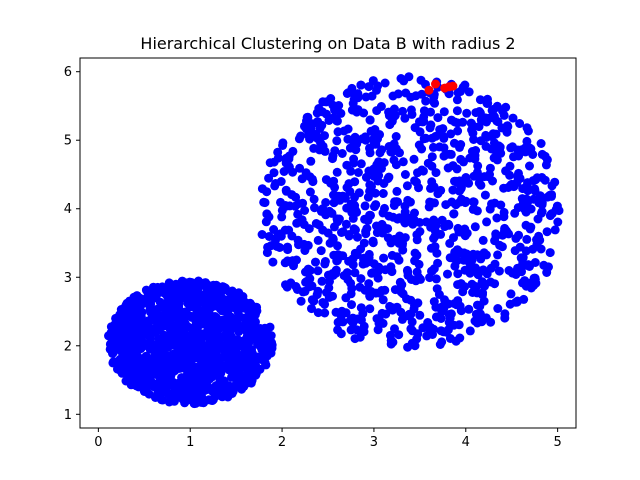 This screenshot has height=480, width=640. Describe the element at coordinates (68, 141) in the screenshot. I see `y-tick-label: 5` at that location.